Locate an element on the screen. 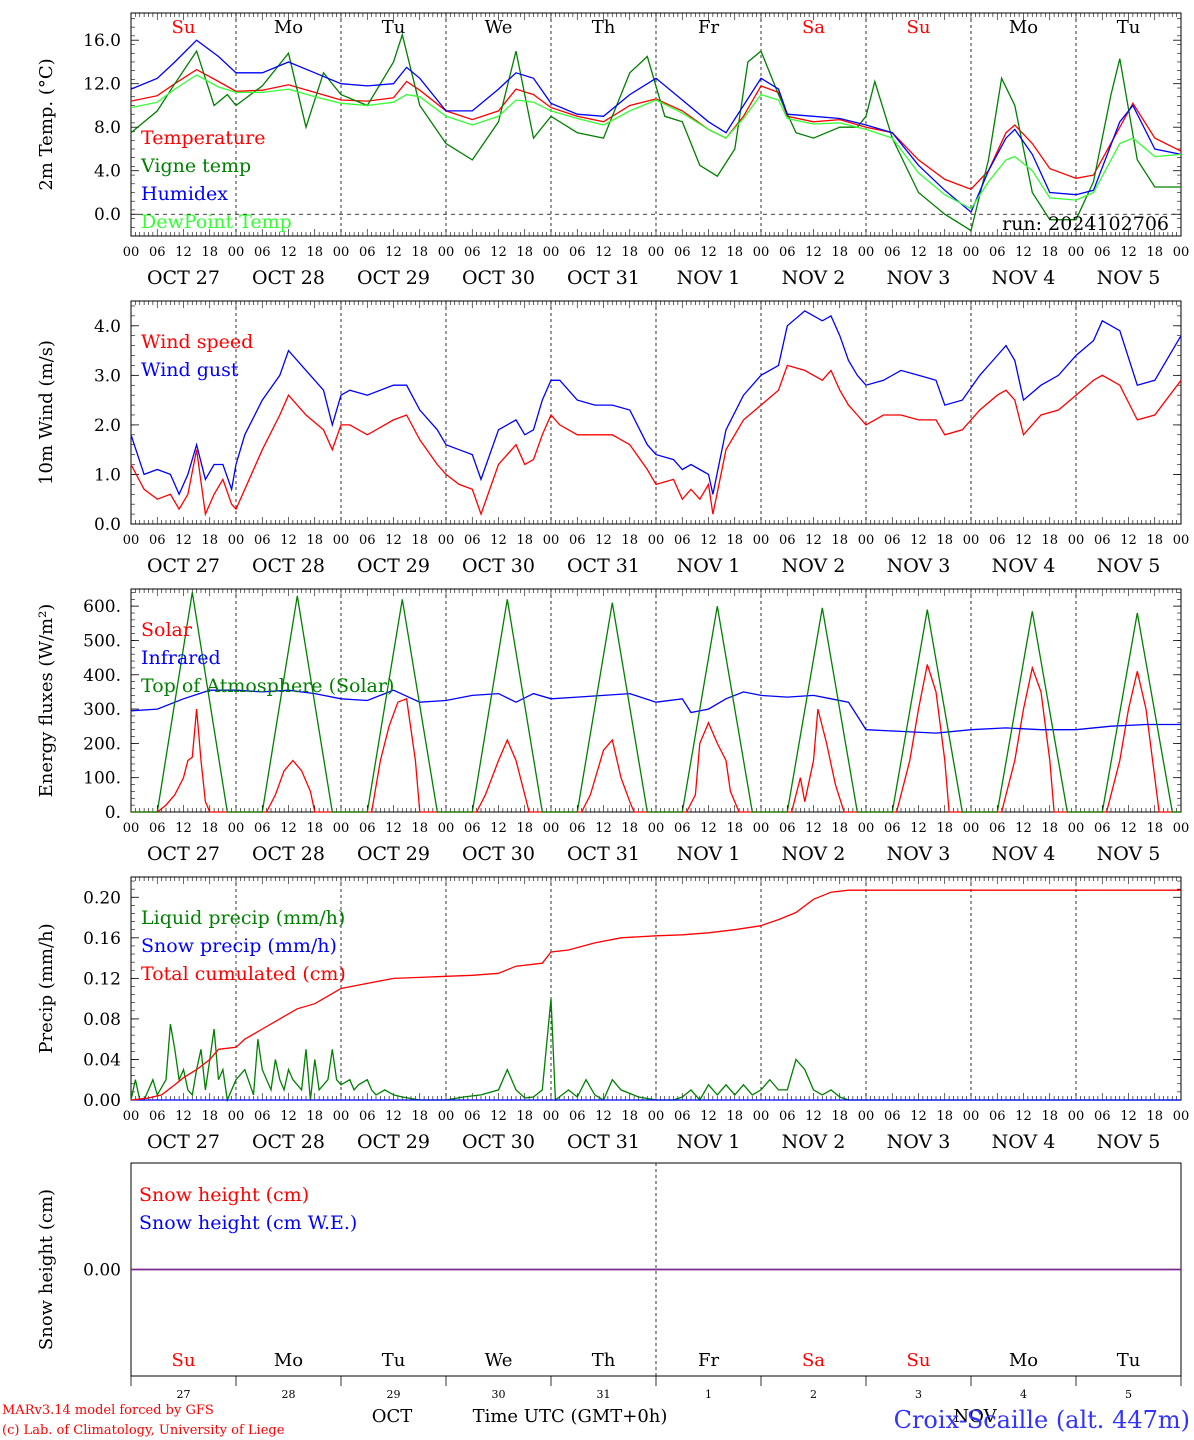 The width and height of the screenshot is (1194, 1440). day-number-label: 4 is located at coordinates (1023, 1394).